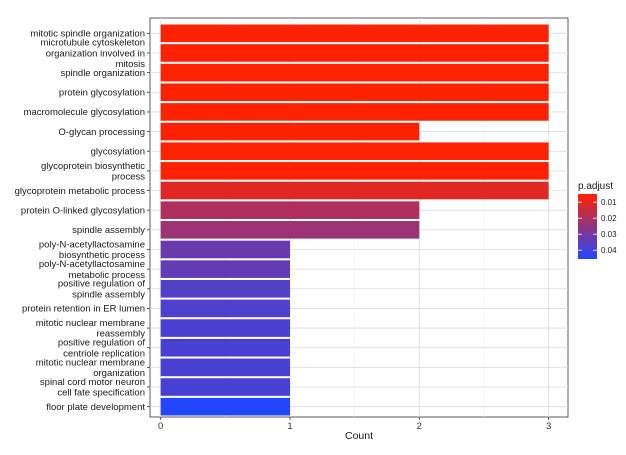 This screenshot has width=626, height=455. What do you see at coordinates (587, 226) in the screenshot?
I see `legend-colorbar` at bounding box center [587, 226].